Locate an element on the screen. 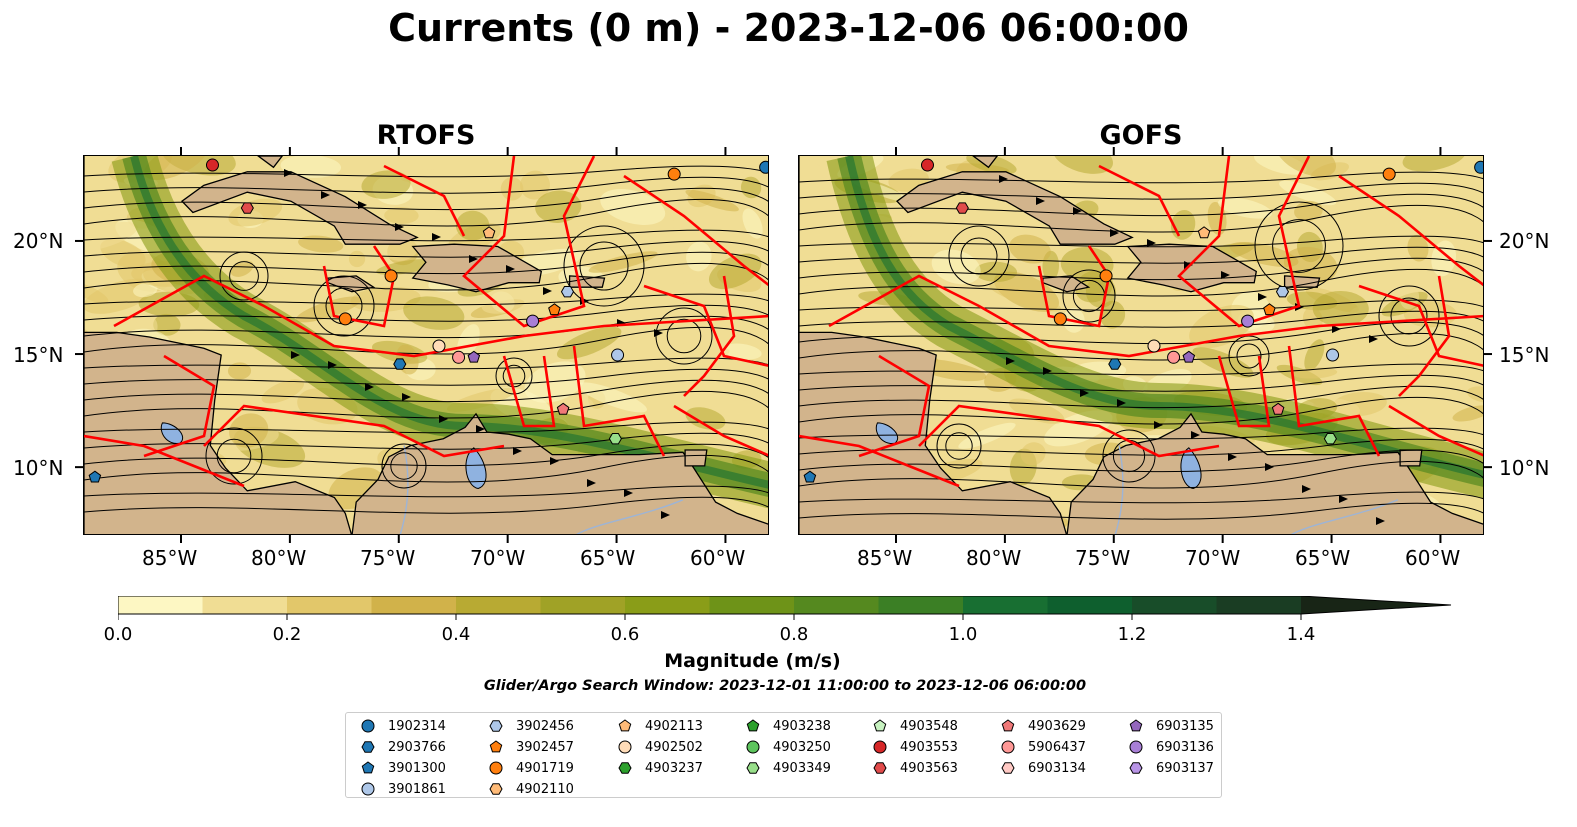 The width and height of the screenshot is (1577, 827). colorbar-extend-arrow is located at coordinates (1376, 605).